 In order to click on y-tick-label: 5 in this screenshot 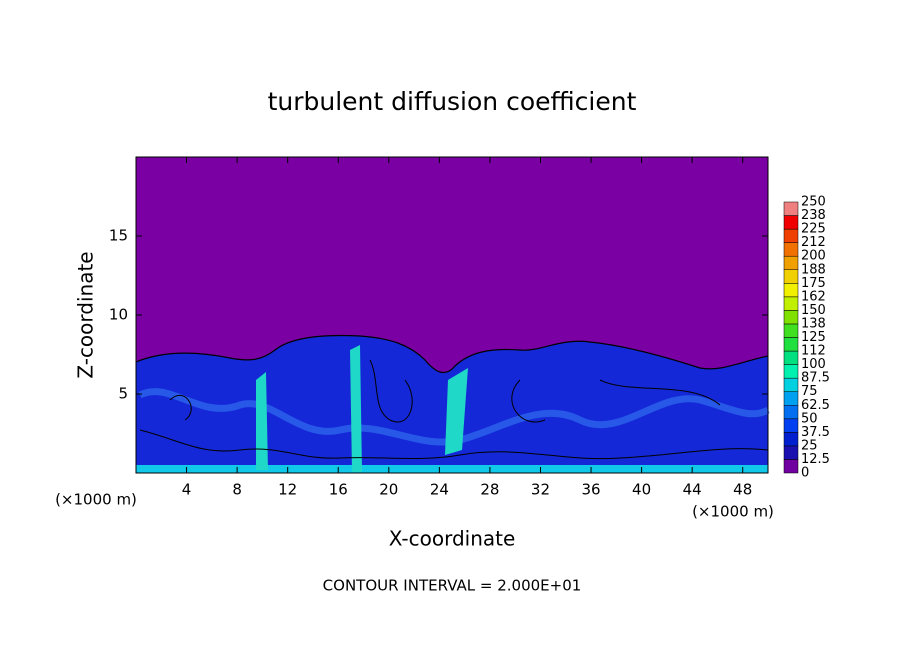, I will do `click(123, 394)`.